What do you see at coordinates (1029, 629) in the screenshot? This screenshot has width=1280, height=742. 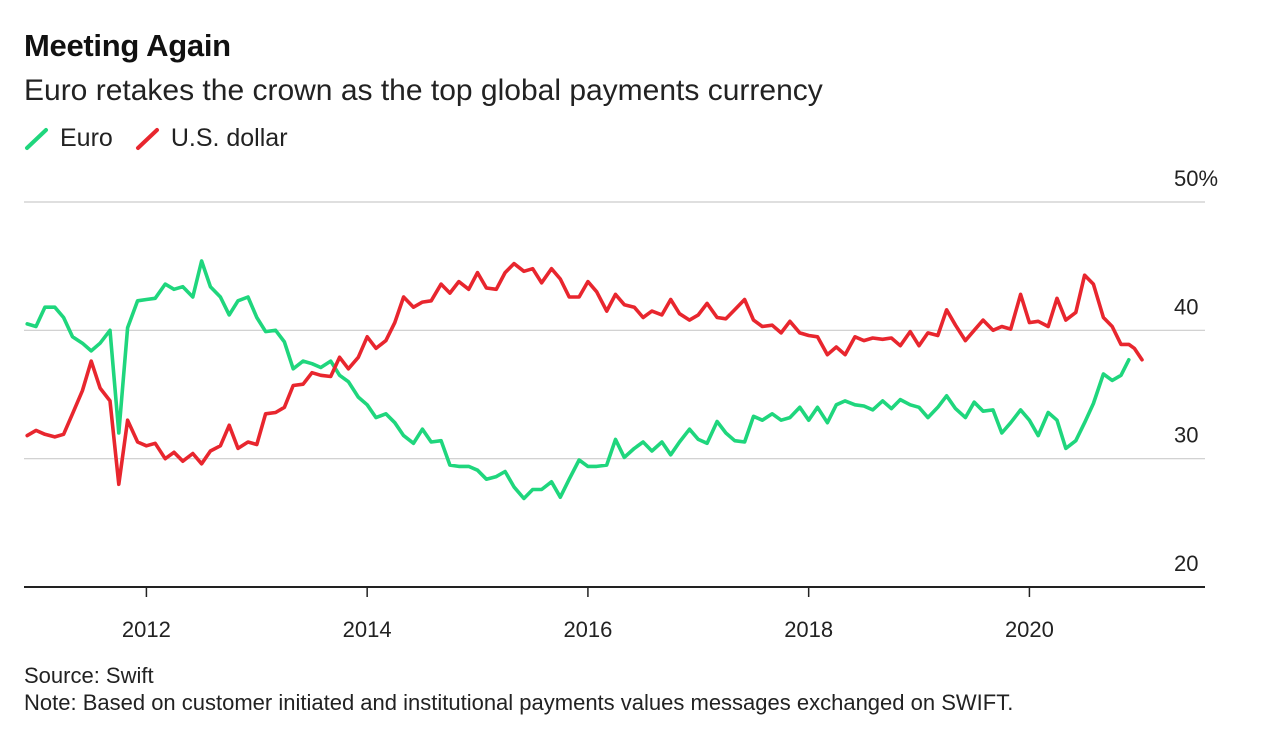 I see `x-tick-label-2020: 2020` at bounding box center [1029, 629].